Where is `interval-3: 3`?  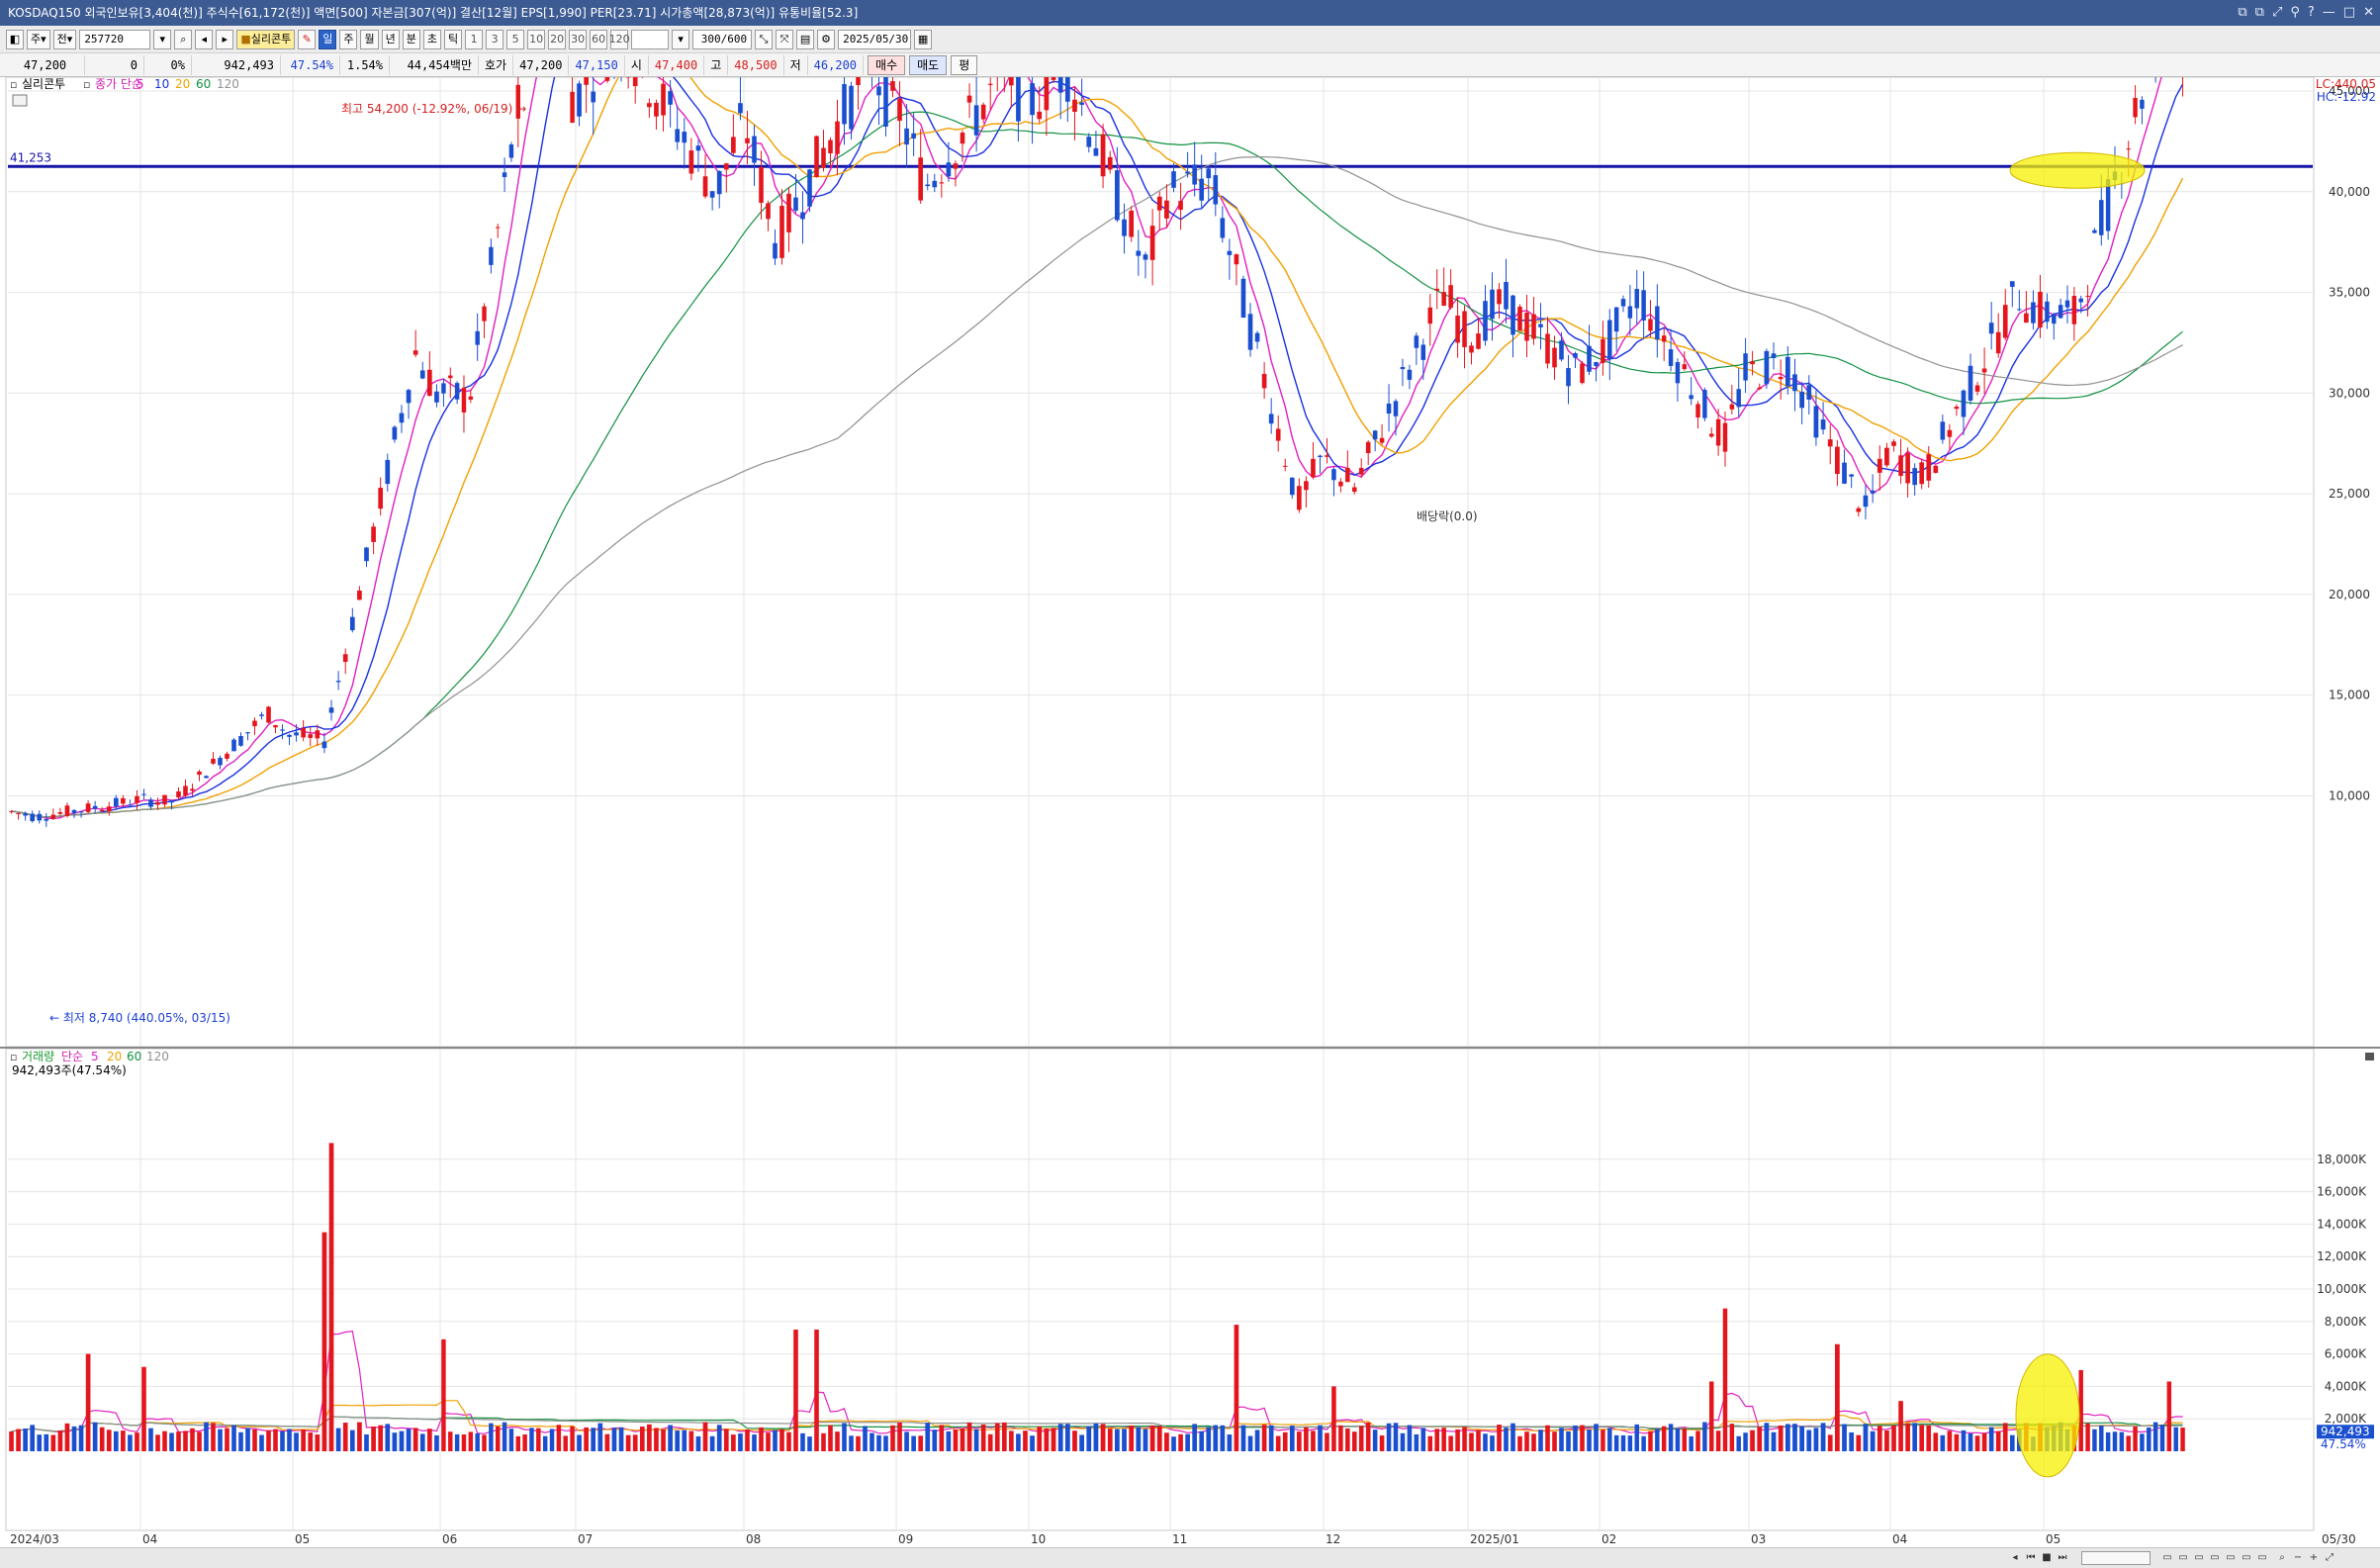
interval-3: 3 is located at coordinates (495, 39).